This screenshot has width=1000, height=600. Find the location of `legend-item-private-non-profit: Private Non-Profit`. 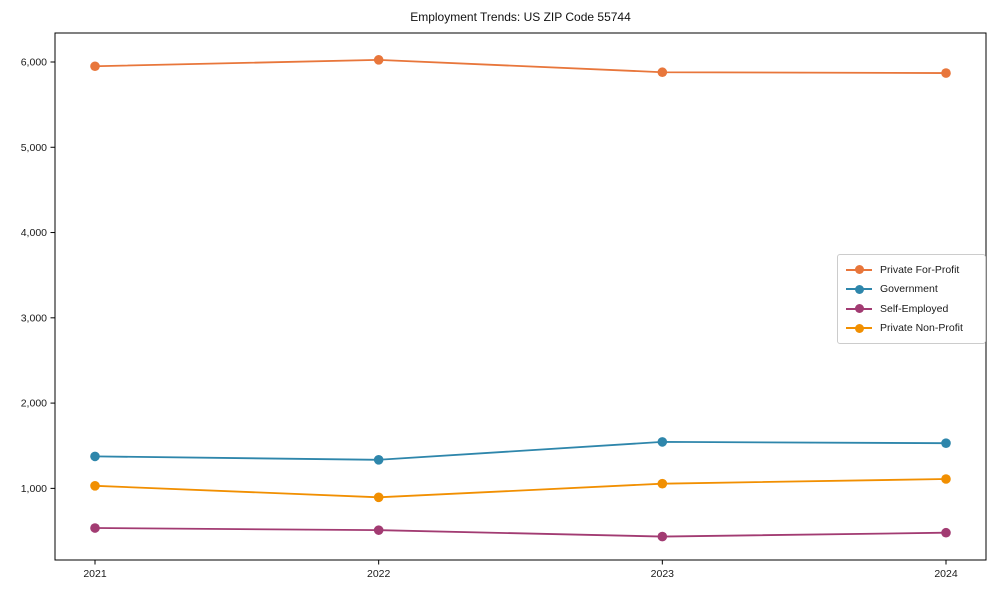

legend-item-private-non-profit: Private Non-Profit is located at coordinates (911, 329).